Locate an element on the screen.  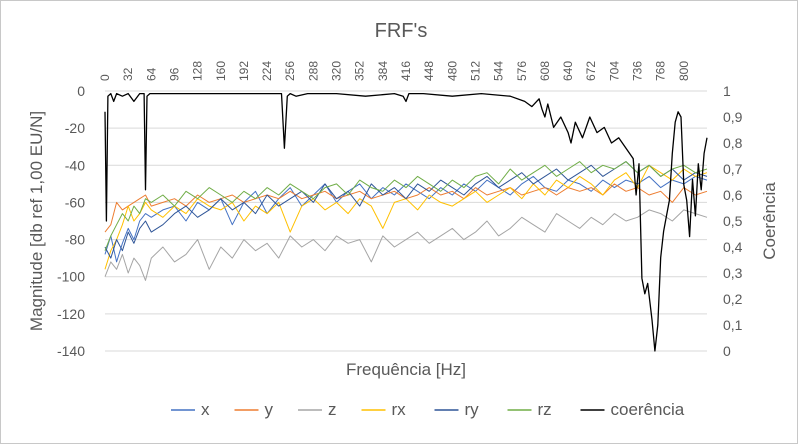
legend-item-y: y is located at coordinates (254, 409).